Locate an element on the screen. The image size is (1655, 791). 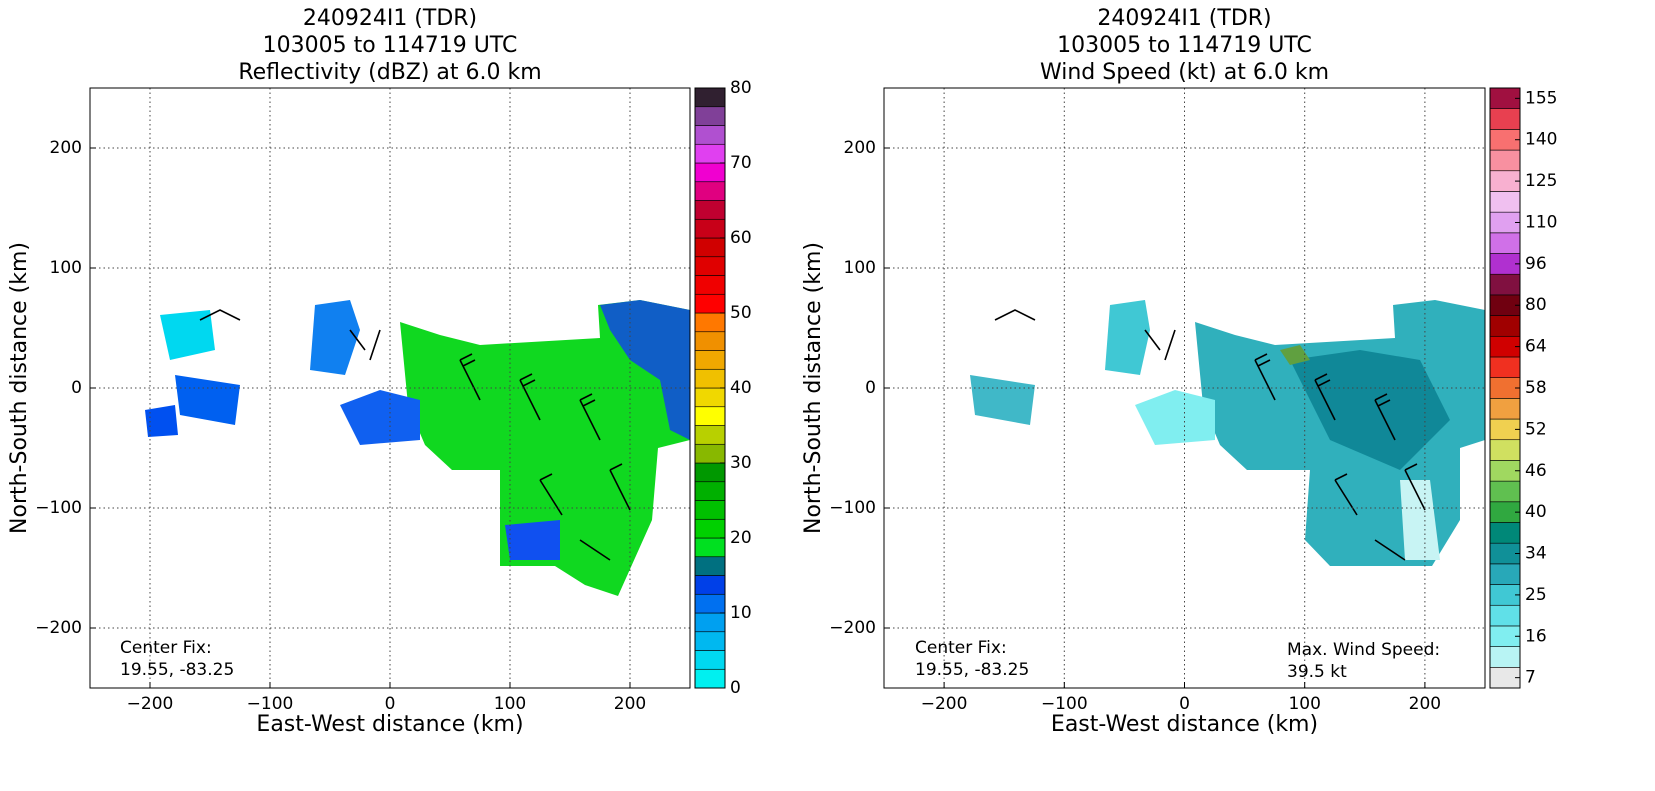
colorbar-tick-label: 70 is located at coordinates (741, 163).